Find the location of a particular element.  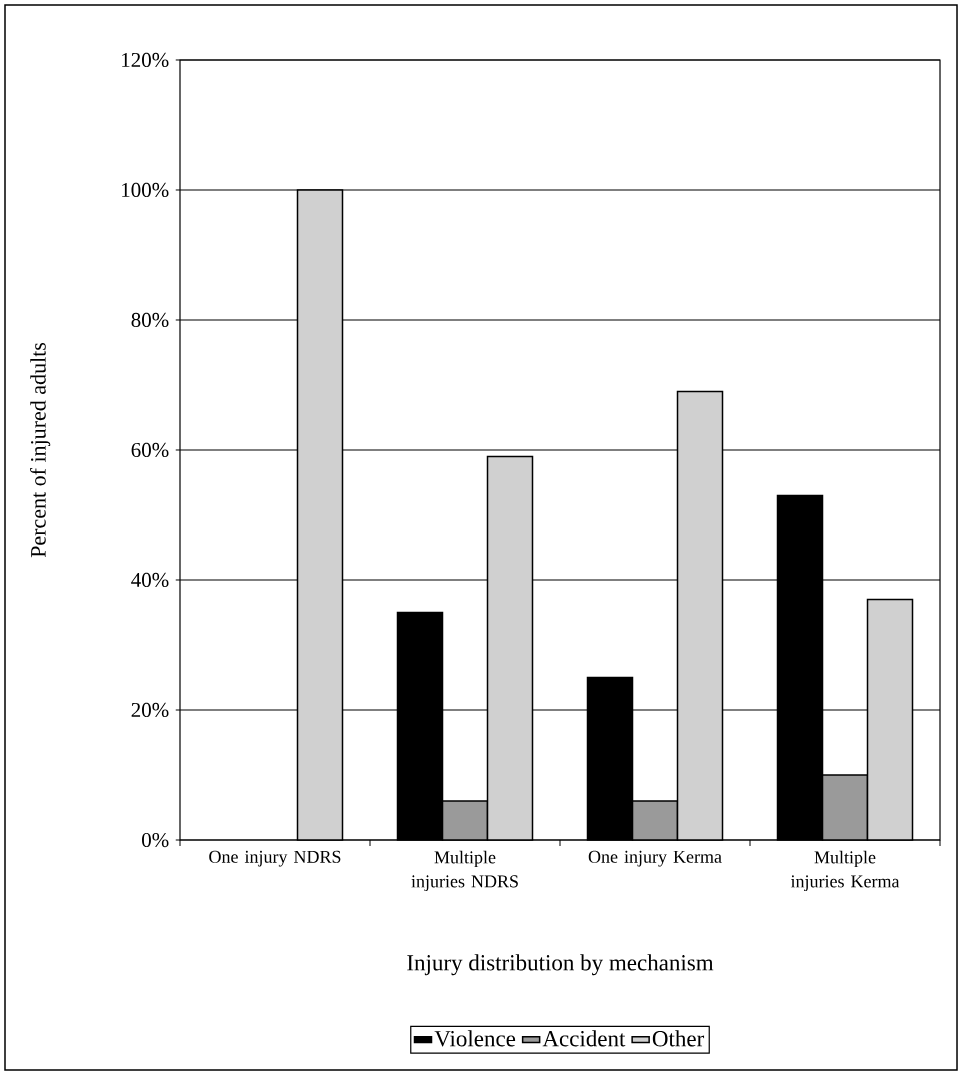

y-tick-label: 60% is located at coordinates (150, 450).